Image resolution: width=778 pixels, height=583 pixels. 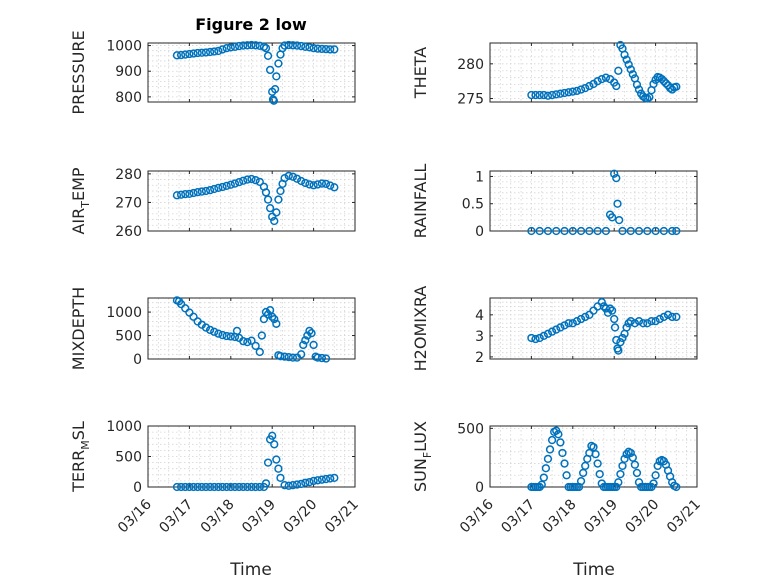 I want to click on y-tick-label: 1000, so click(x=124, y=313).